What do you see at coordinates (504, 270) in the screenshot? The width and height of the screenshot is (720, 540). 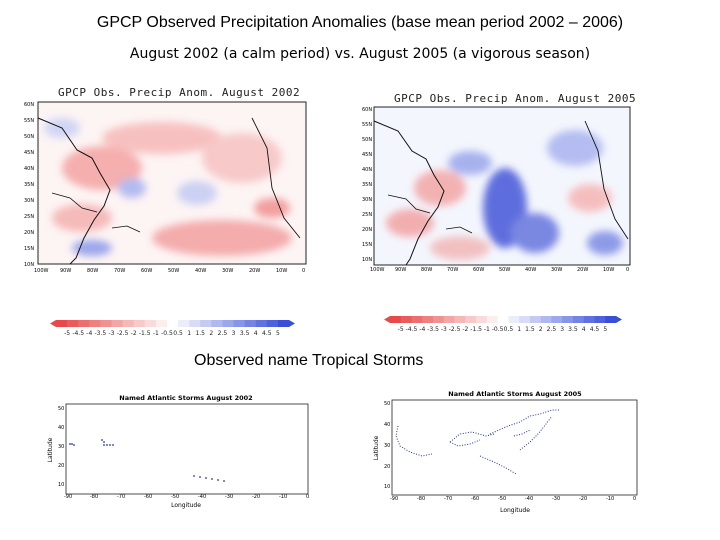 I see `lon-label: 50W` at bounding box center [504, 270].